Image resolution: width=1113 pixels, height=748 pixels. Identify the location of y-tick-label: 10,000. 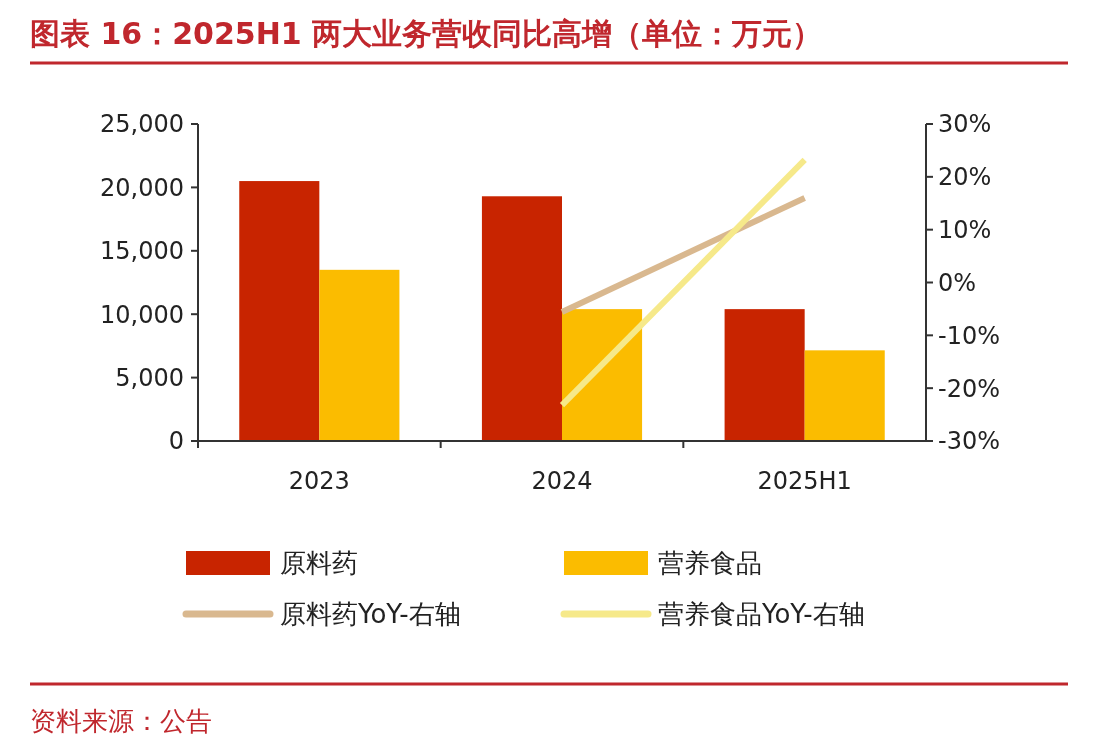
(142, 314).